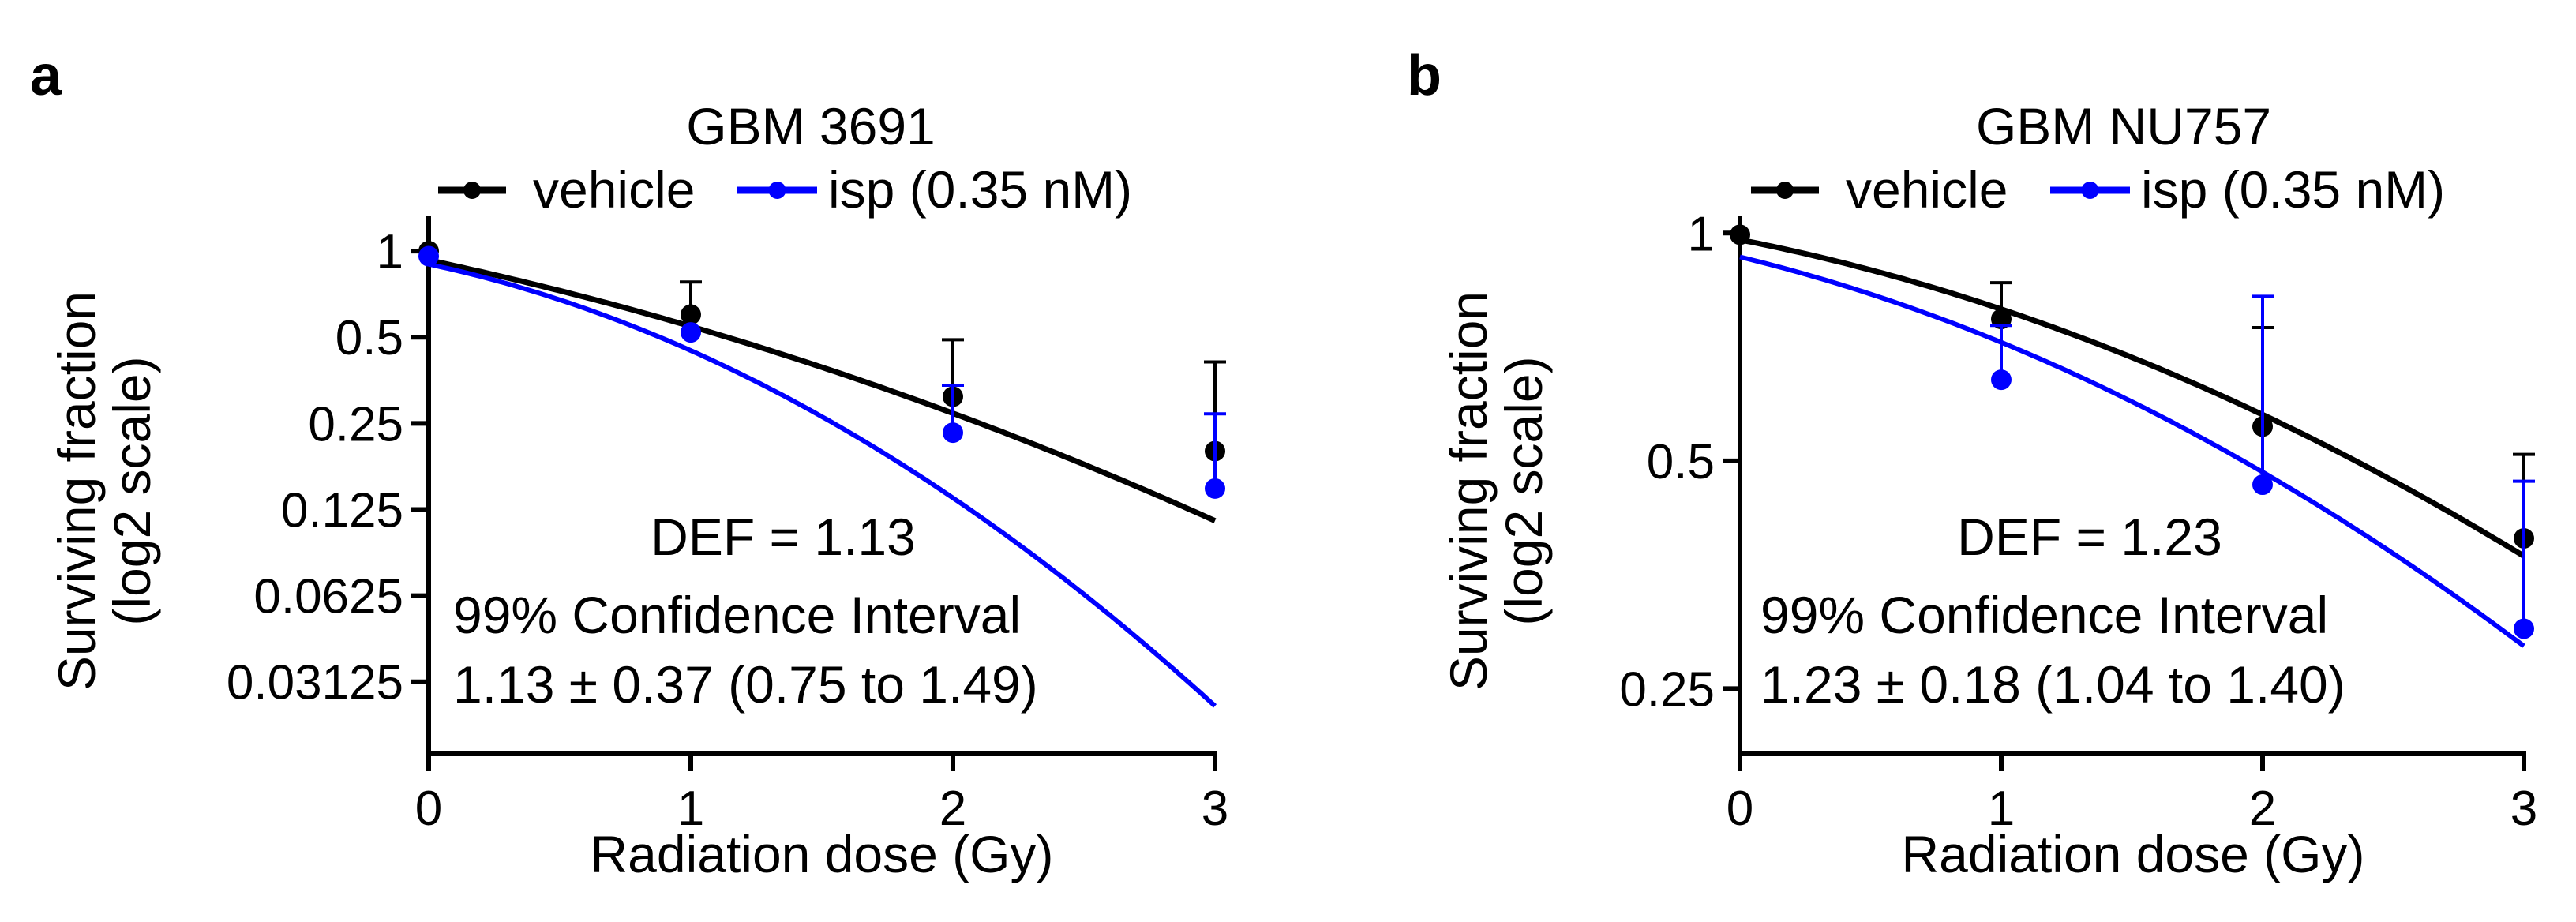 Image resolution: width=2576 pixels, height=922 pixels. Describe the element at coordinates (315, 683) in the screenshot. I see `y-tick-label: 0.03125` at that location.